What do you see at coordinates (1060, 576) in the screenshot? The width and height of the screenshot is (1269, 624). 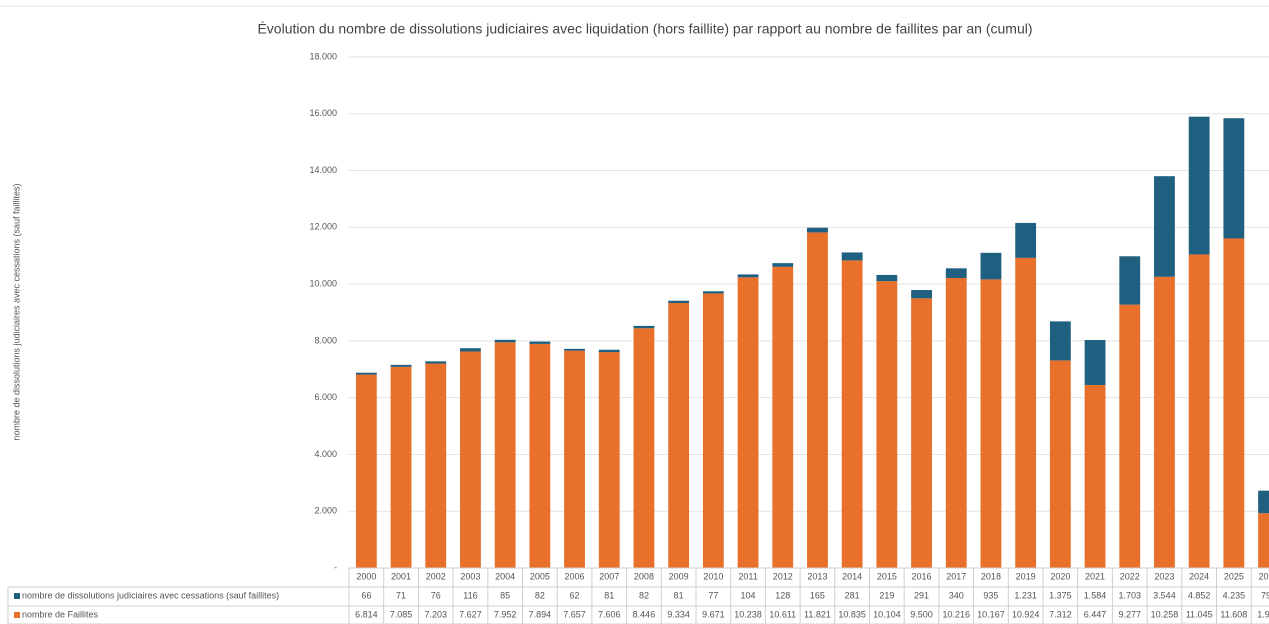 I see `x-tick-label: 2020` at bounding box center [1060, 576].